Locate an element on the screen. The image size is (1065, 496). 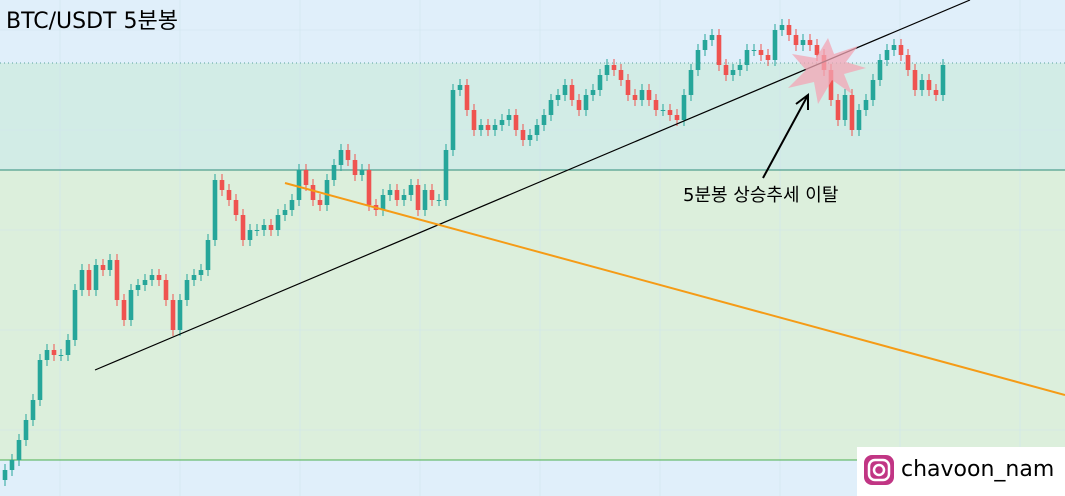
instagram-icon-frame is located at coordinates (879, 470).